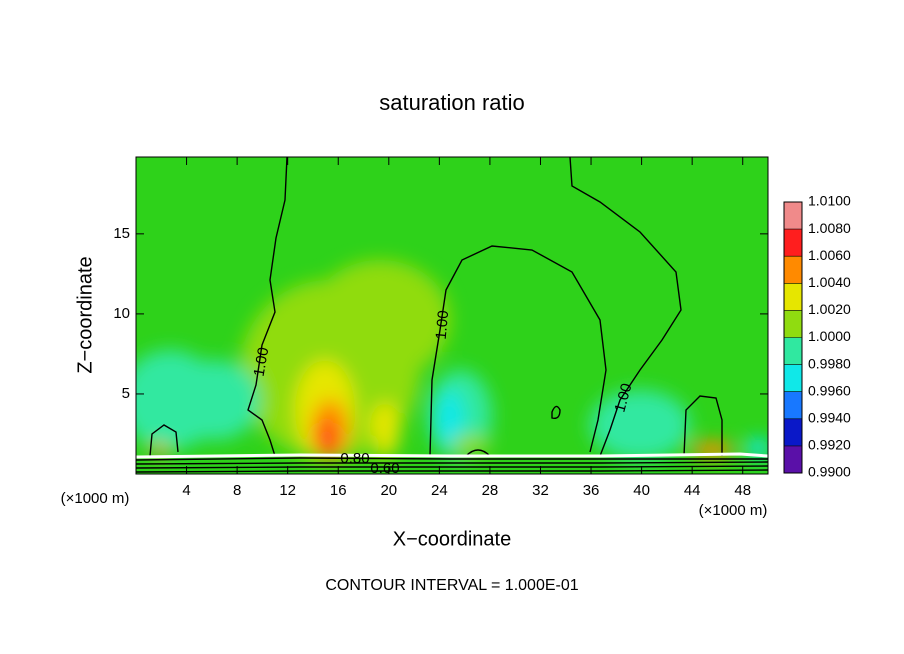  Describe the element at coordinates (829, 309) in the screenshot. I see `colorbar-label: 1.0020` at that location.